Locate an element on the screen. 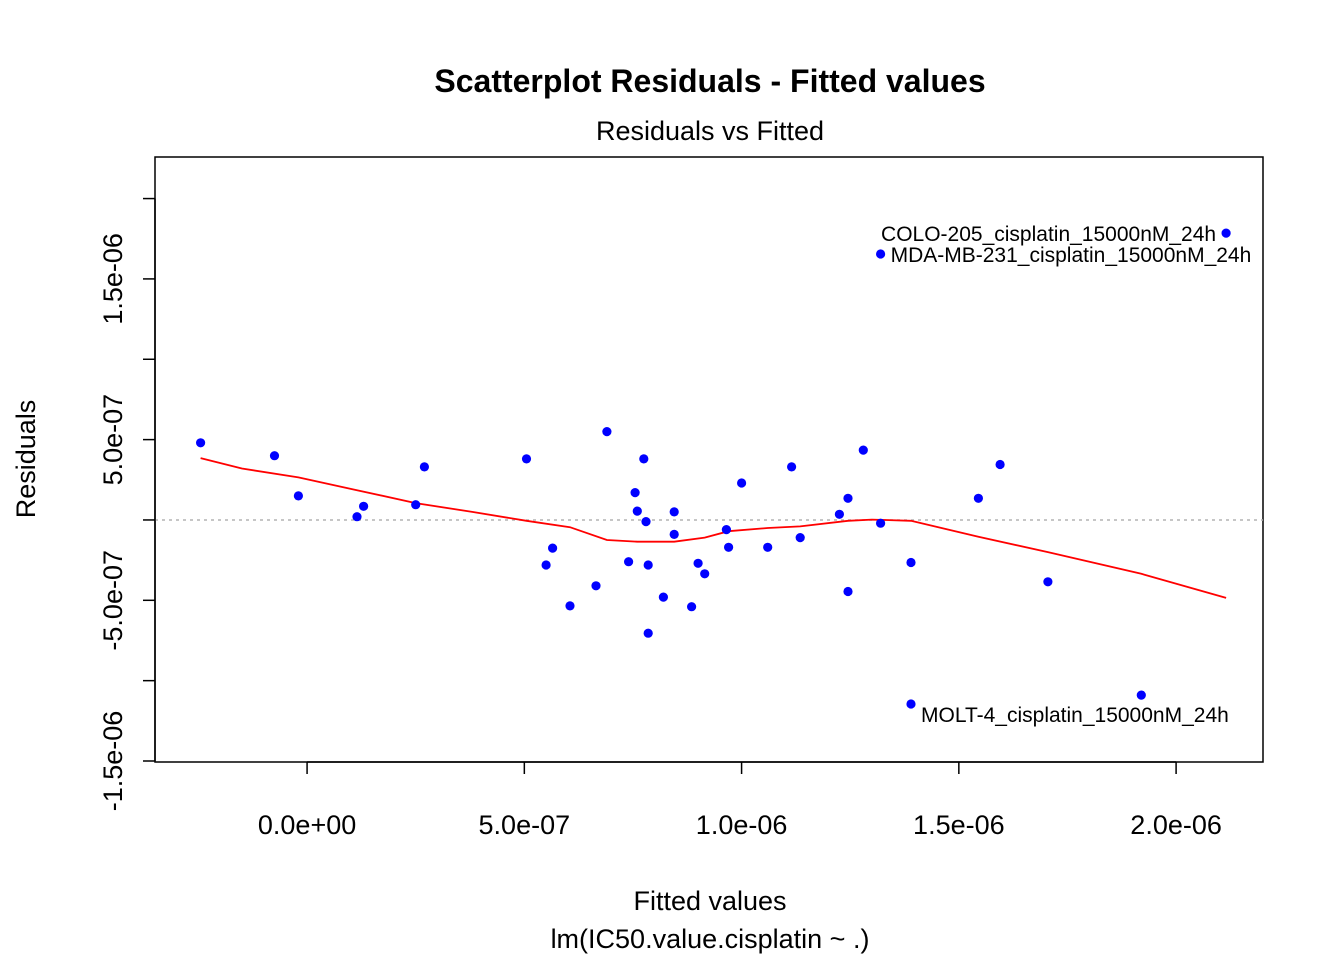  y-tick-label: -5.0e-07 is located at coordinates (113, 600).